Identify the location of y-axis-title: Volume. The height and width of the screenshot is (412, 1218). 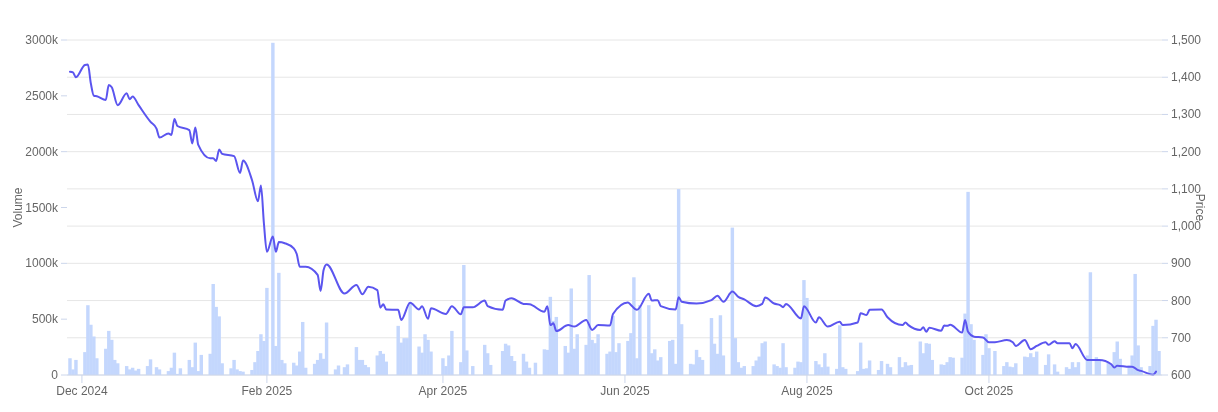
(18, 207).